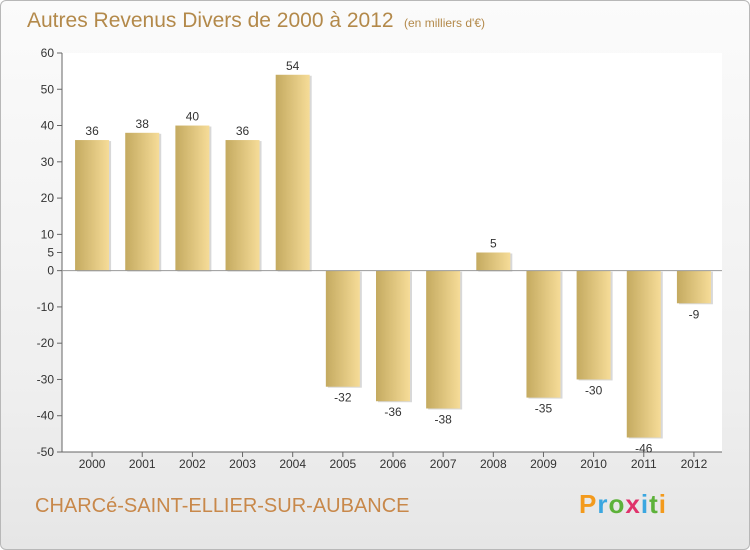 The width and height of the screenshot is (750, 550). I want to click on logo-letter: r, so click(603, 504).